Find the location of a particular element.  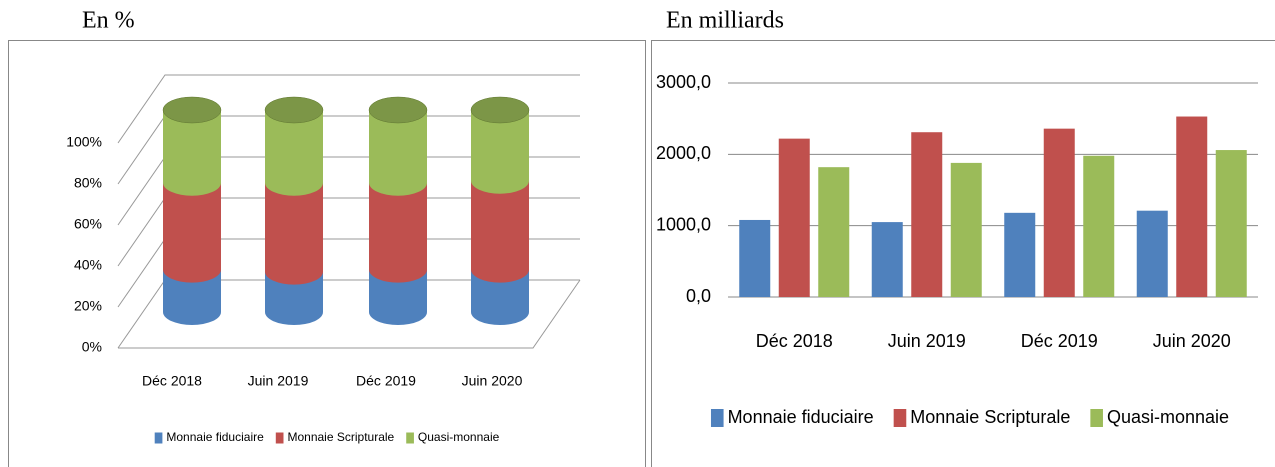

chart-title: En milliards is located at coordinates (725, 21).